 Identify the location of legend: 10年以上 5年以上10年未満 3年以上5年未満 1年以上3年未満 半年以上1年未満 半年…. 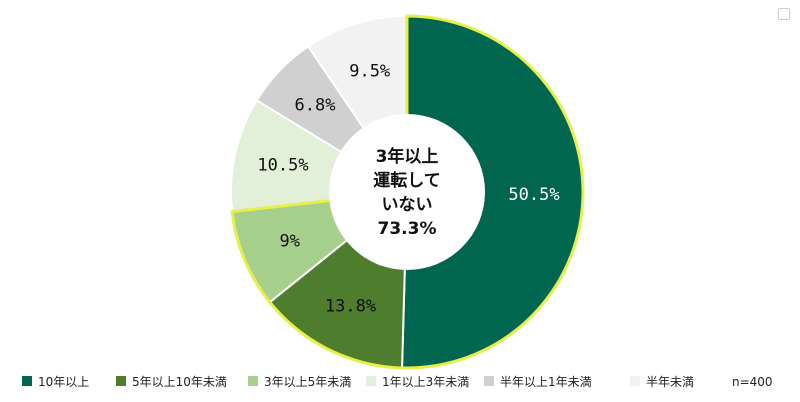
(358, 382).